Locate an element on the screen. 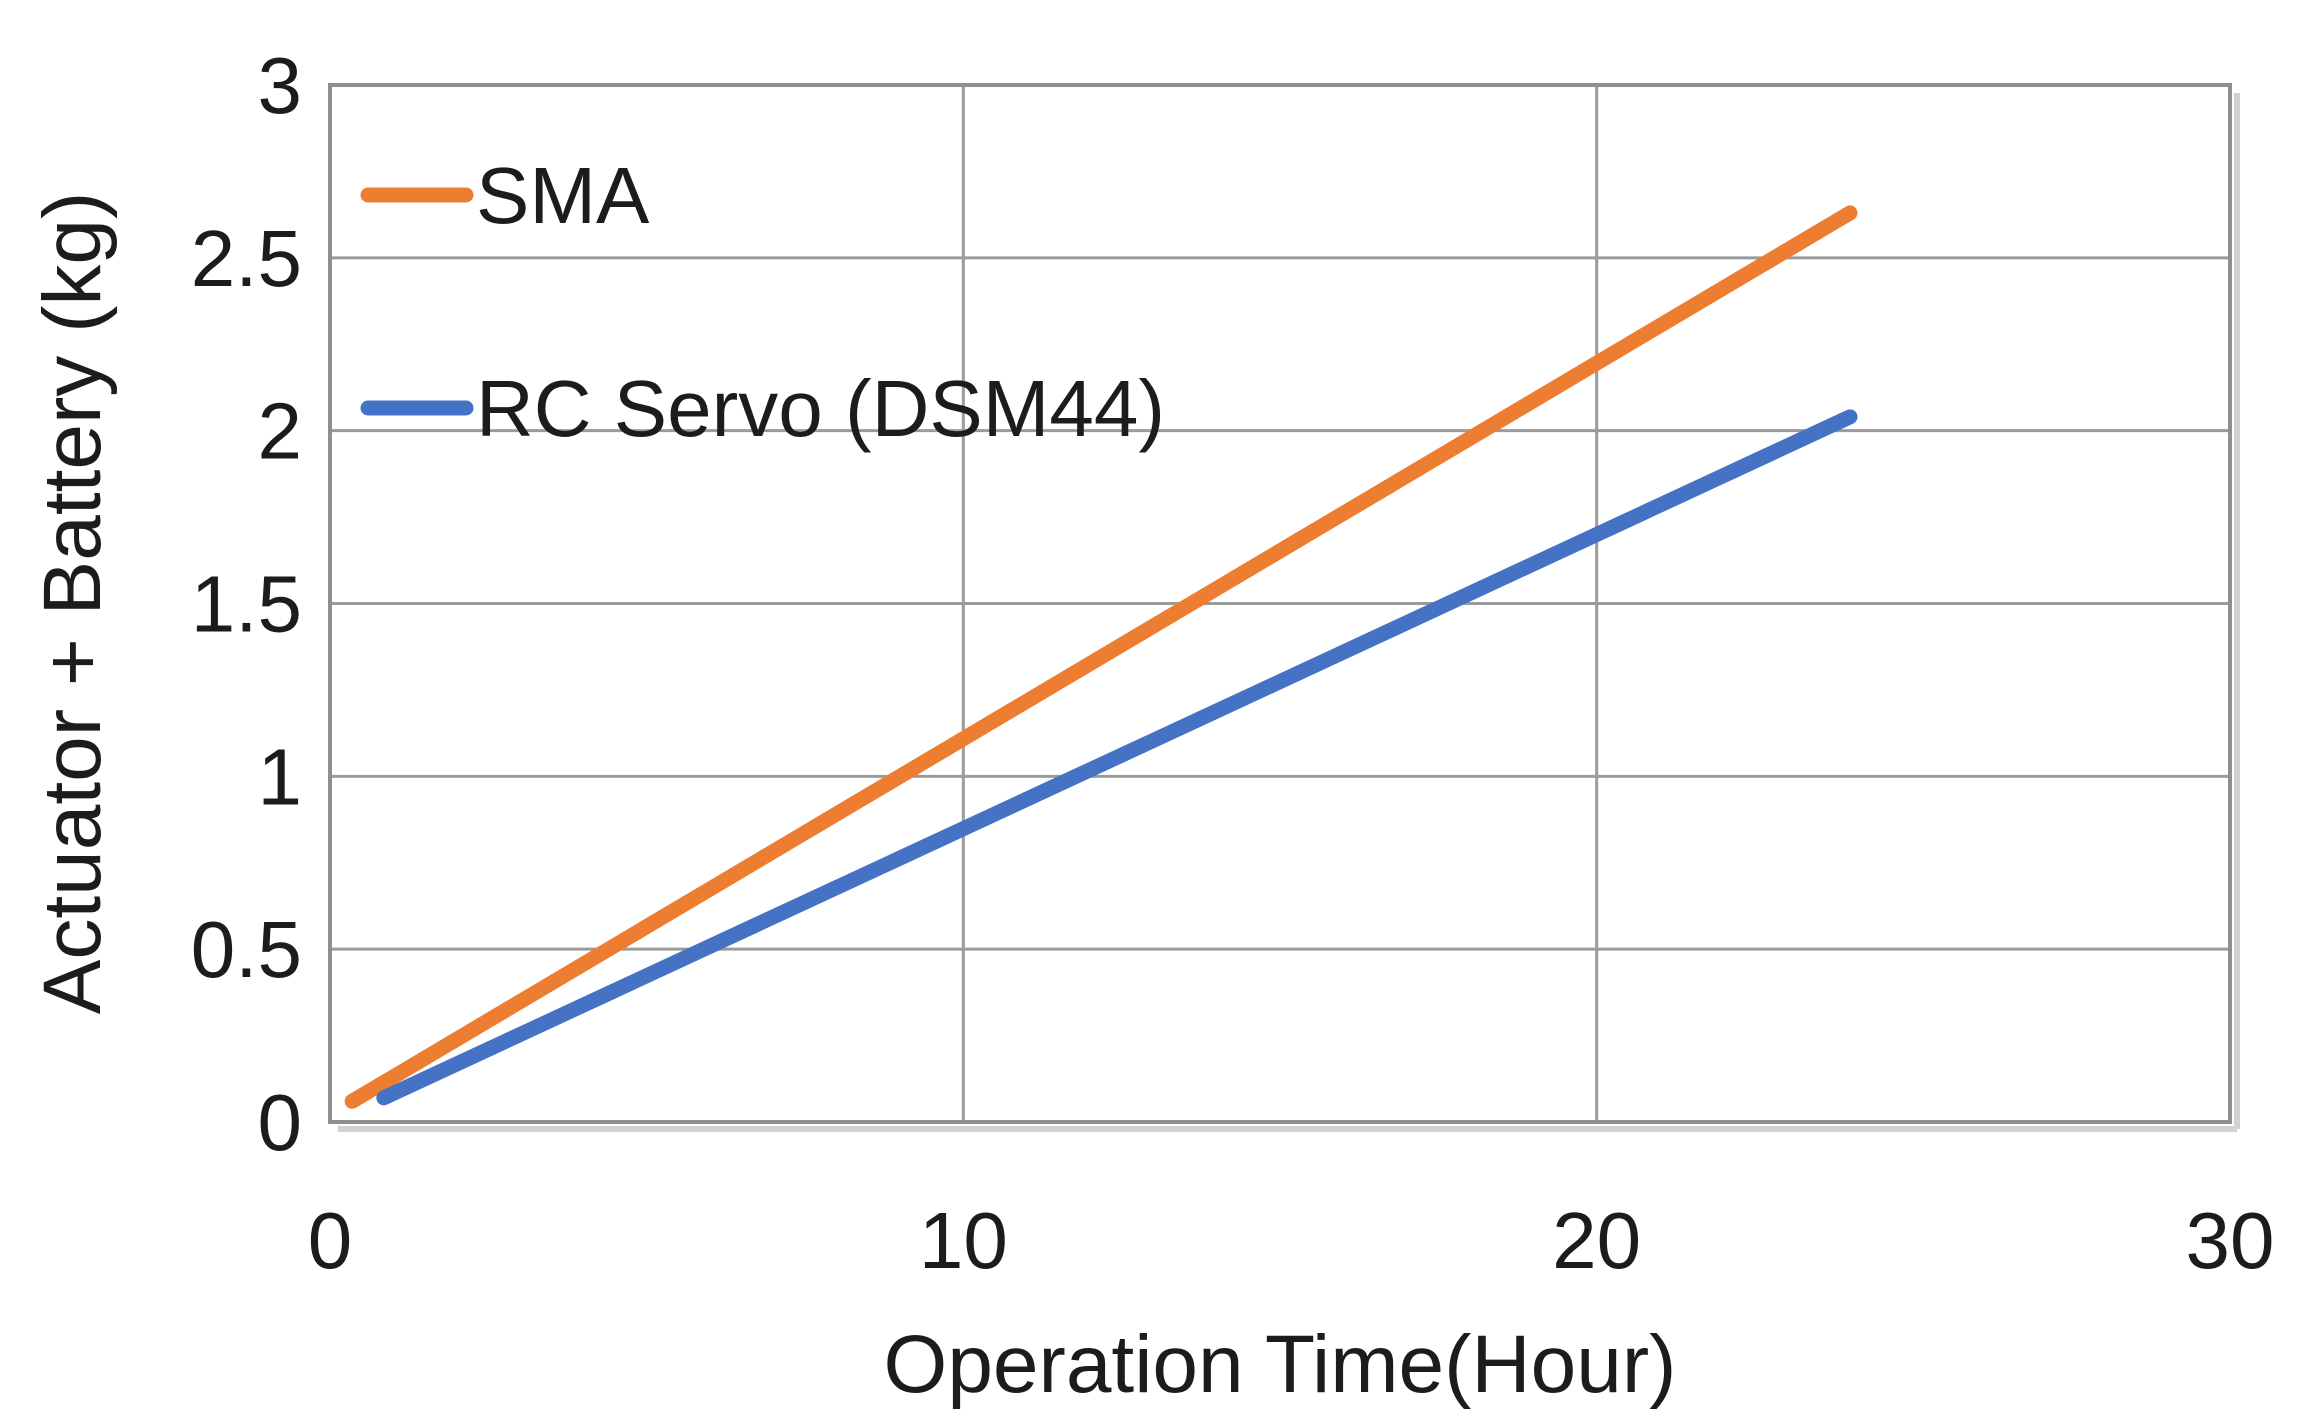 This screenshot has width=2320, height=1411. legend-label-sma: SMA is located at coordinates (563, 195).